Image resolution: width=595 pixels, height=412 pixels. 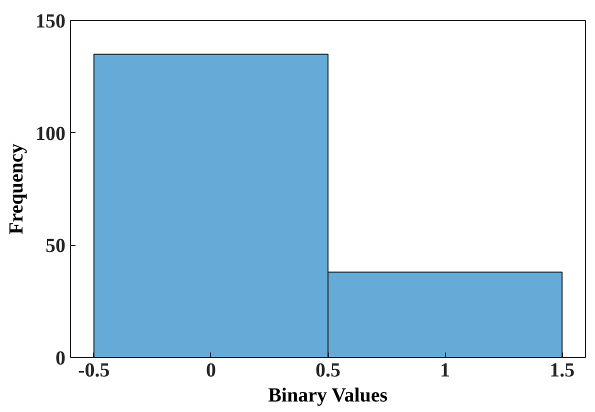 I want to click on x-axis-title: Binary Values, so click(x=328, y=395).